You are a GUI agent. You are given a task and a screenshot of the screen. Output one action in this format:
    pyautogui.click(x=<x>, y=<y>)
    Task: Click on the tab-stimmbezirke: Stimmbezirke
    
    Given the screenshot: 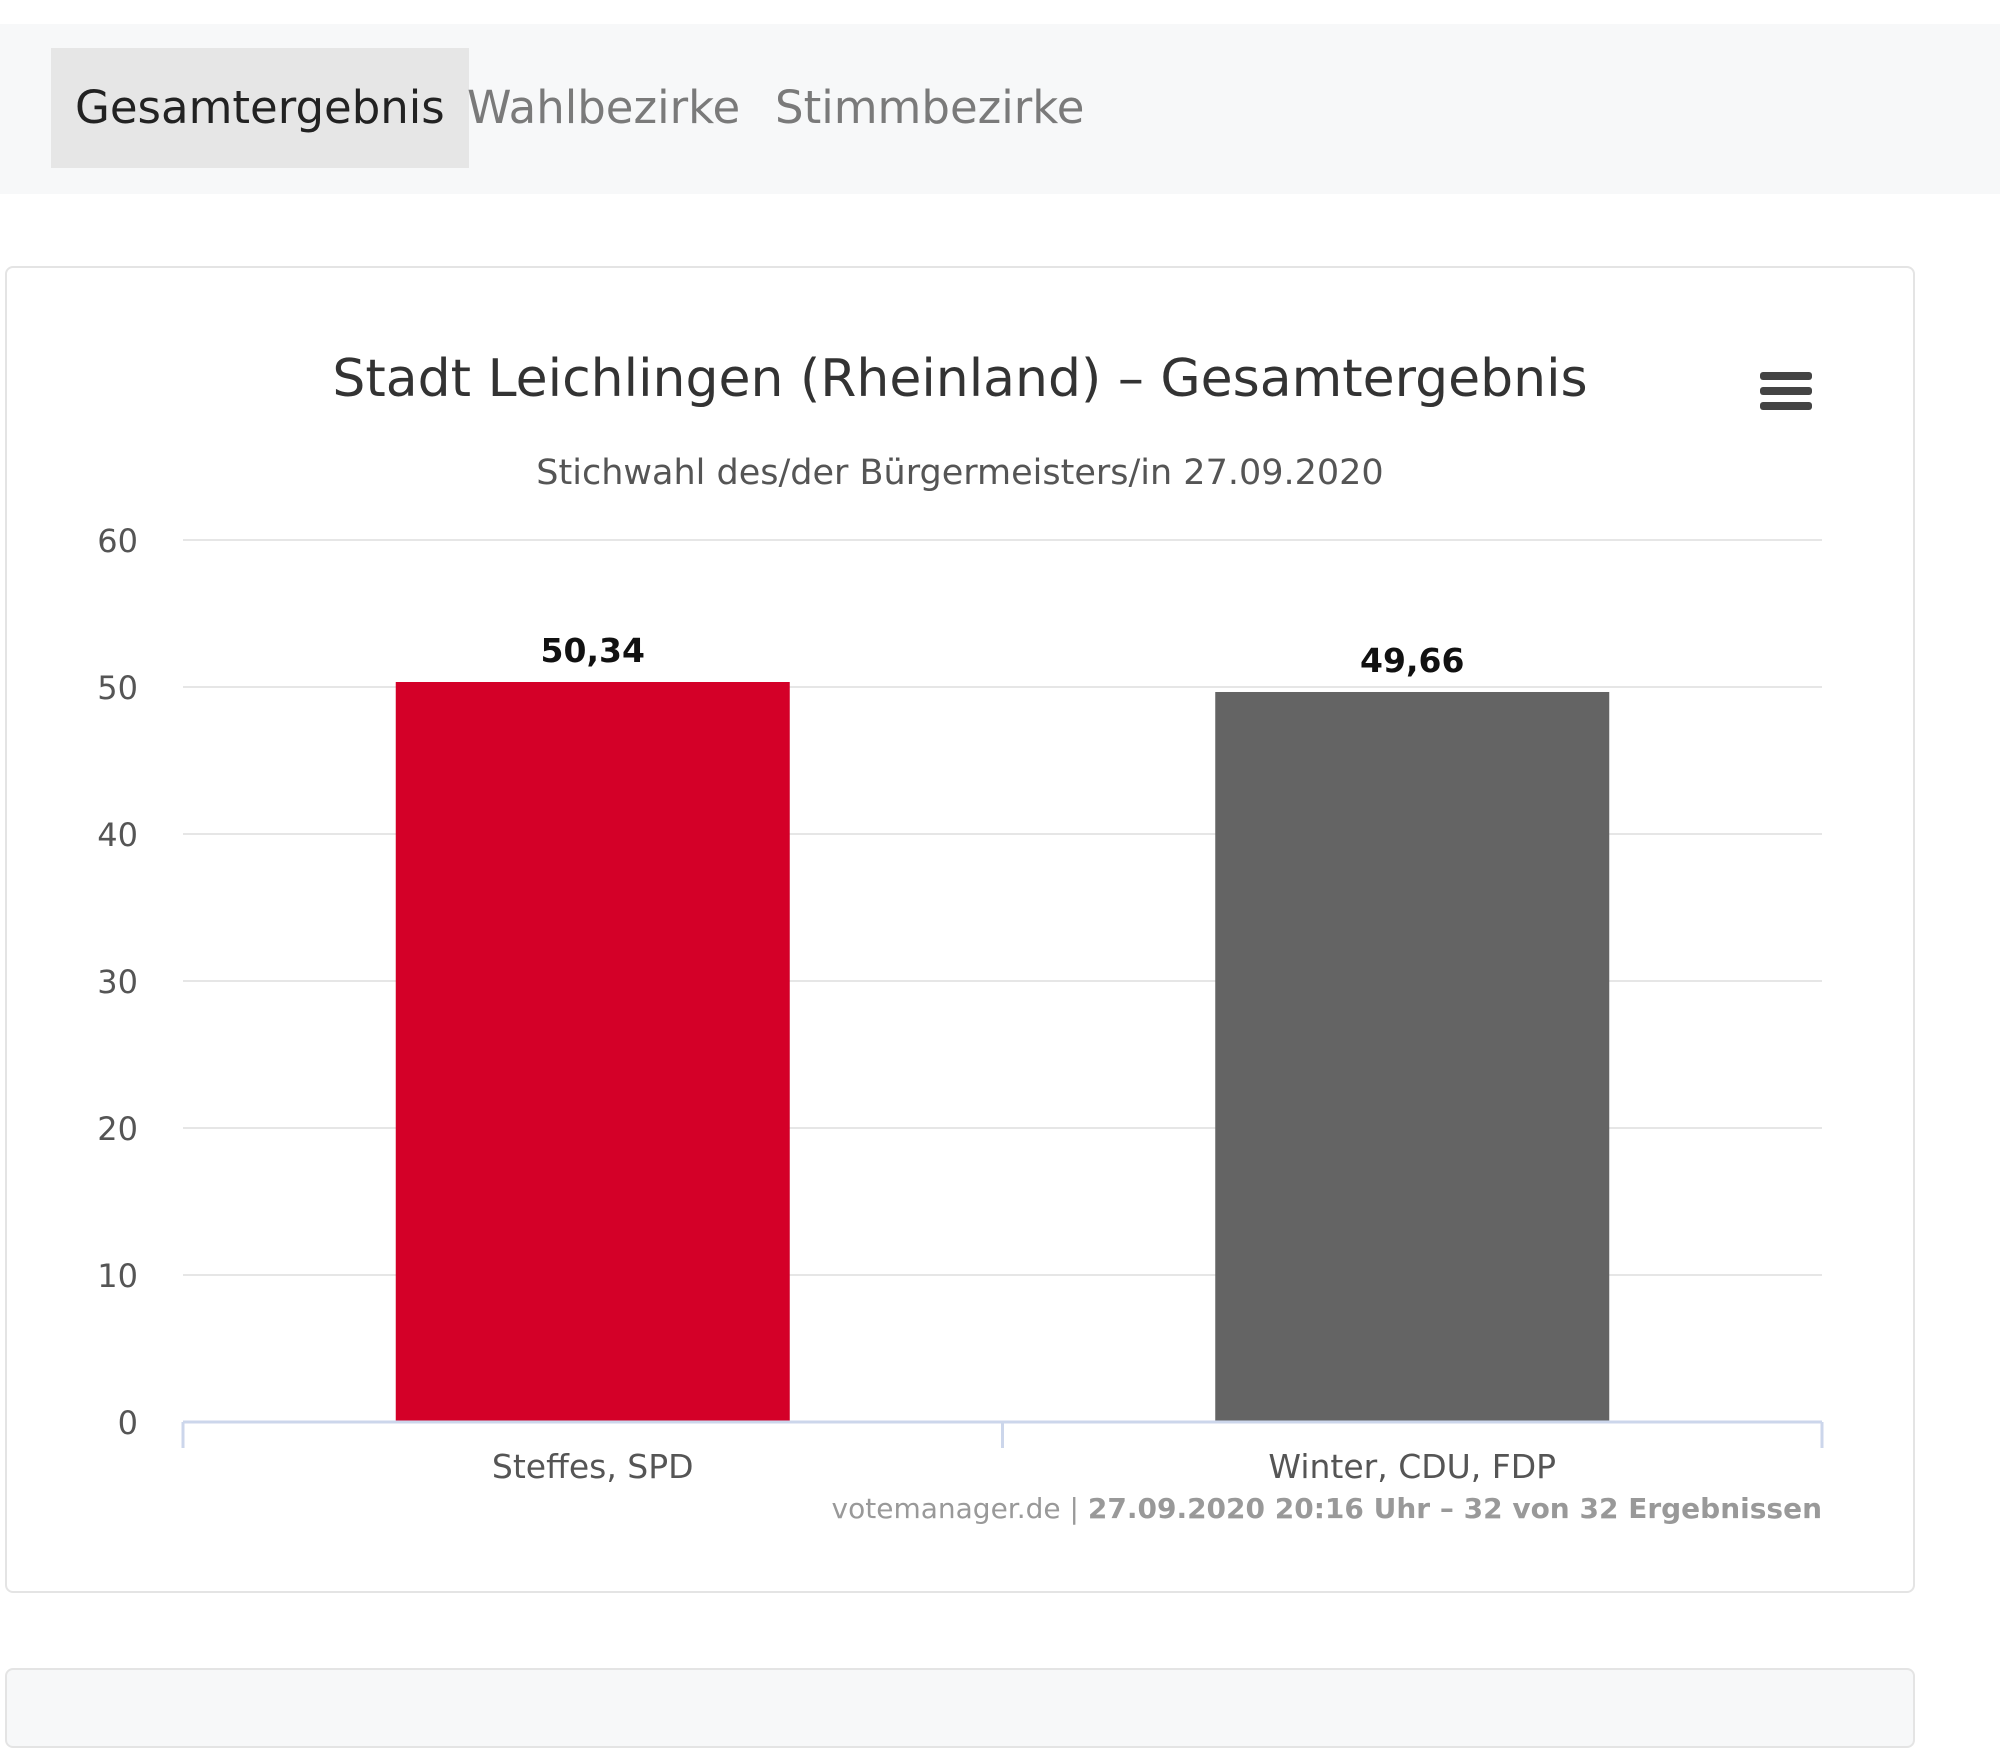 What is the action you would take?
    pyautogui.click(x=930, y=107)
    